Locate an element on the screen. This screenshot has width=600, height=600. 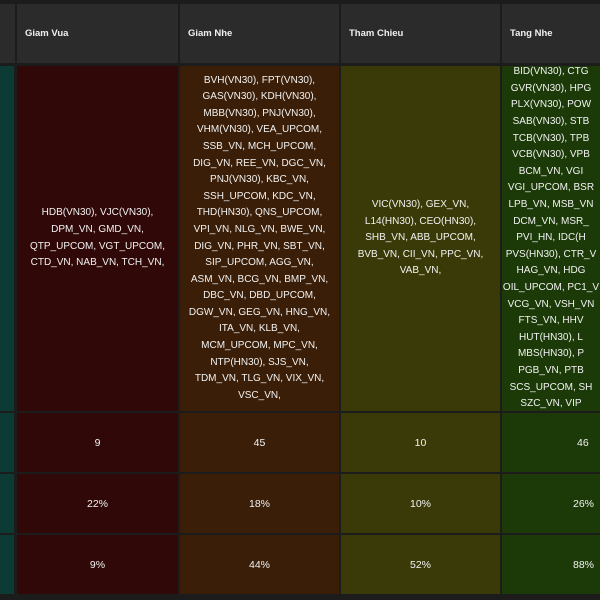
pct1-giam-nhe: 18% is located at coordinates (259, 503).